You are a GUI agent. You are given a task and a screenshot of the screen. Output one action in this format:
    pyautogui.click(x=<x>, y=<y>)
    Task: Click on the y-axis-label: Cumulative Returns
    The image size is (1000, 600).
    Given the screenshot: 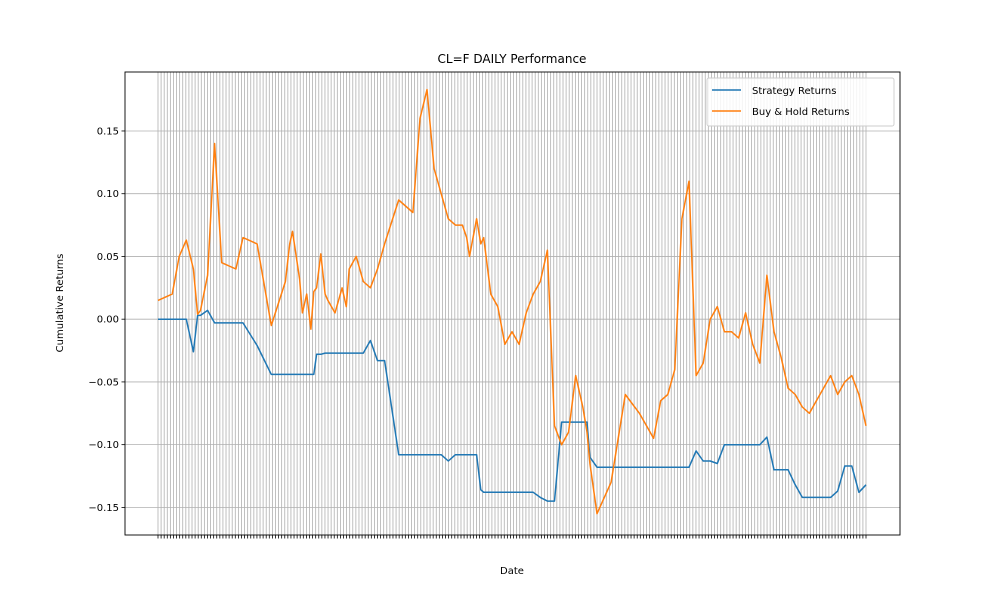 What is the action you would take?
    pyautogui.click(x=60, y=303)
    